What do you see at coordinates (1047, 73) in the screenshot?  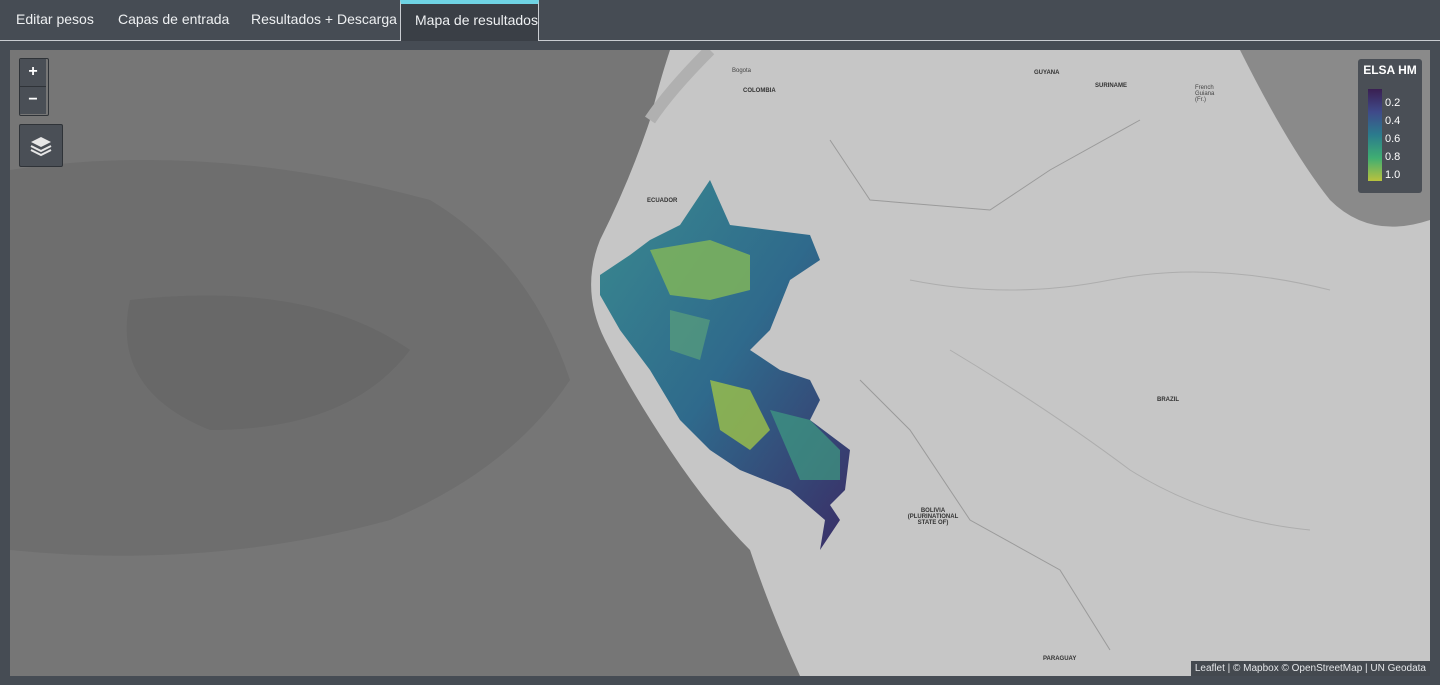 I see `country-label-guyana: GUYANA` at bounding box center [1047, 73].